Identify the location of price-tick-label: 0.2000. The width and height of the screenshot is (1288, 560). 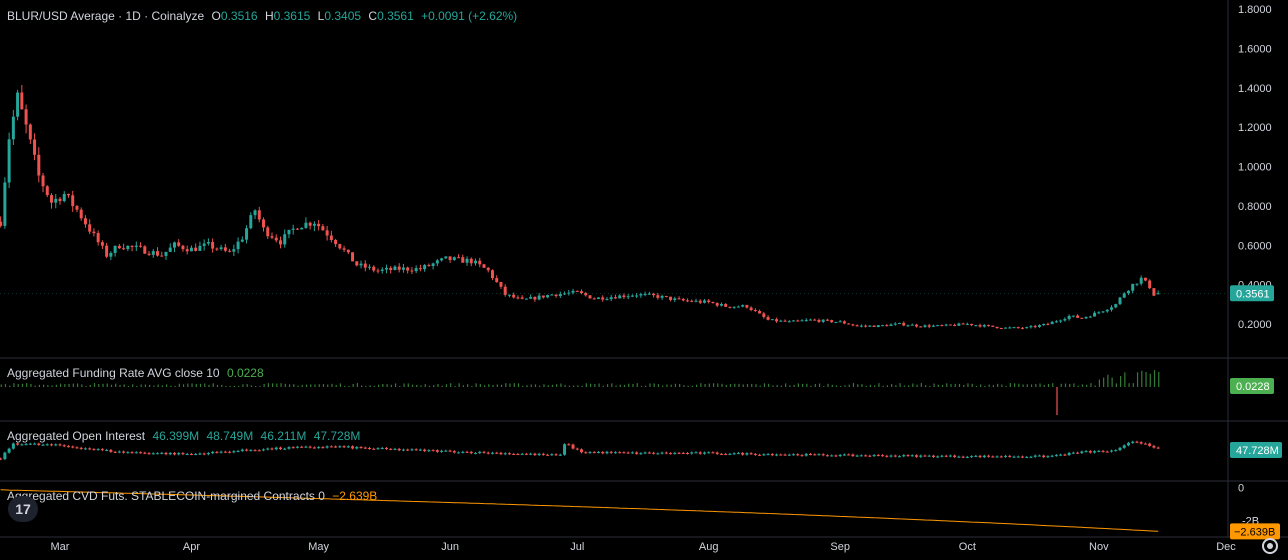
(1255, 325).